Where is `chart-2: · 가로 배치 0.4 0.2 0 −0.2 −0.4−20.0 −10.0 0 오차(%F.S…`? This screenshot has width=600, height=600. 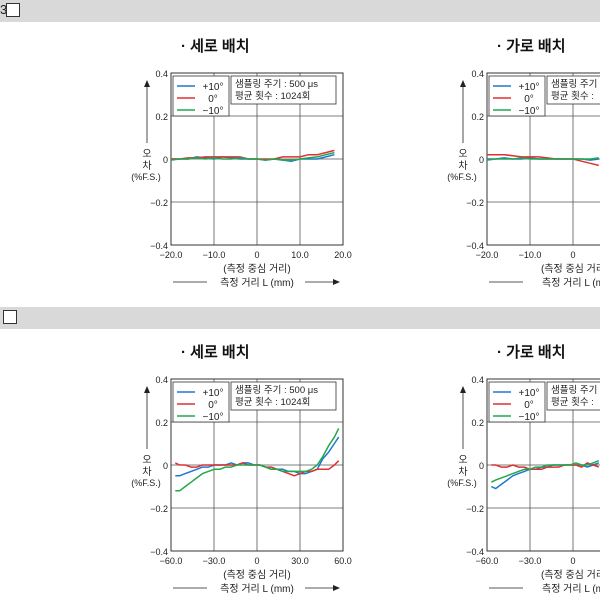 chart-2: · 가로 배치 0.4 0.2 0 −0.2 −0.4−20.0 −10.0 0 오차(%F.S… is located at coordinates (523, 163).